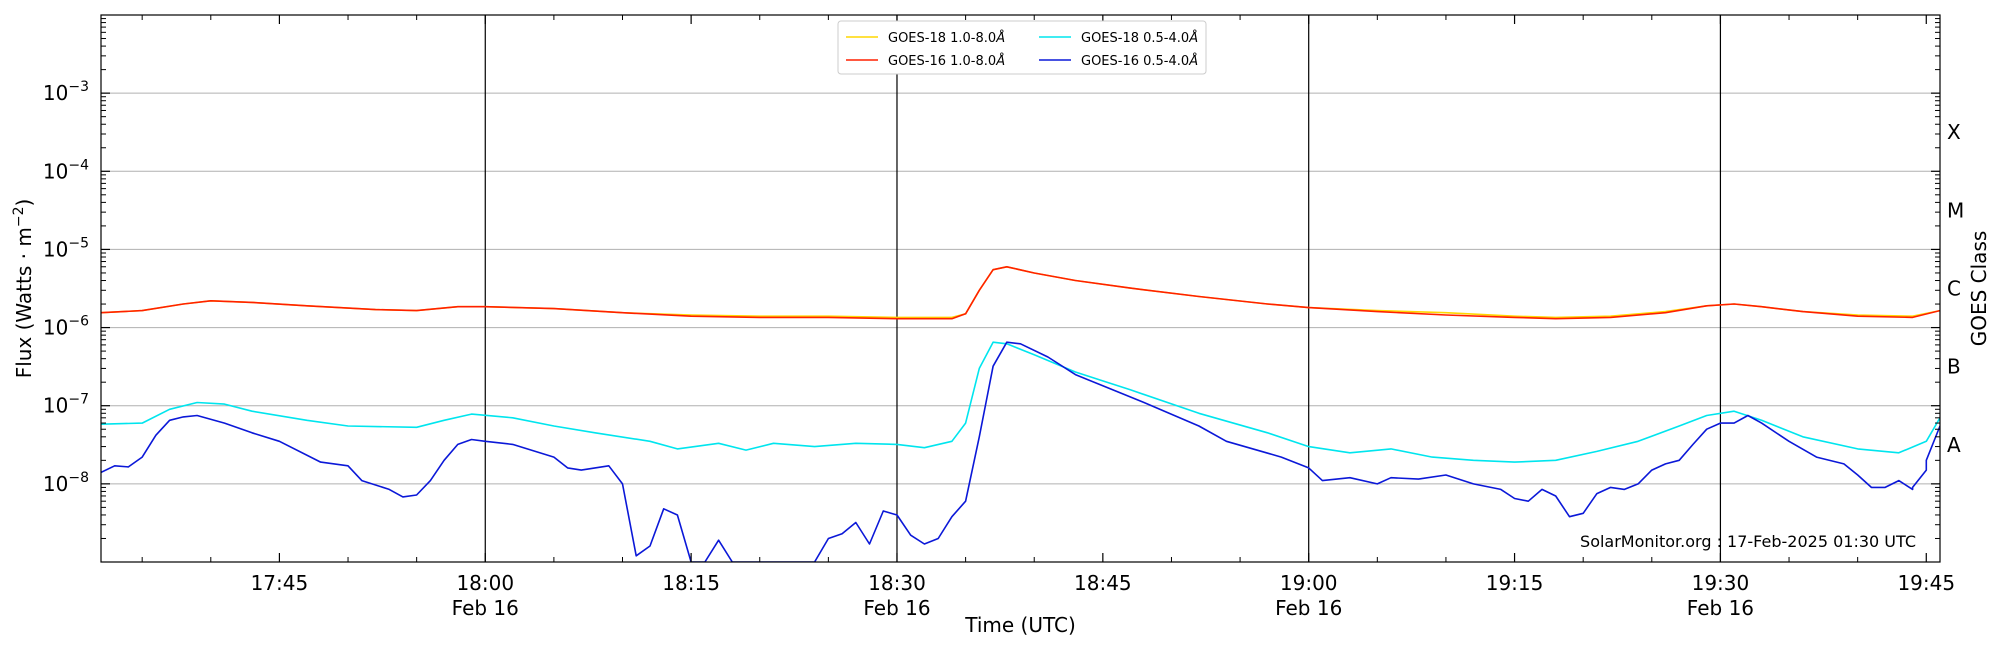 The image size is (2000, 650). What do you see at coordinates (1979, 289) in the screenshot?
I see `goes-class-axis-title: GOES Class` at bounding box center [1979, 289].